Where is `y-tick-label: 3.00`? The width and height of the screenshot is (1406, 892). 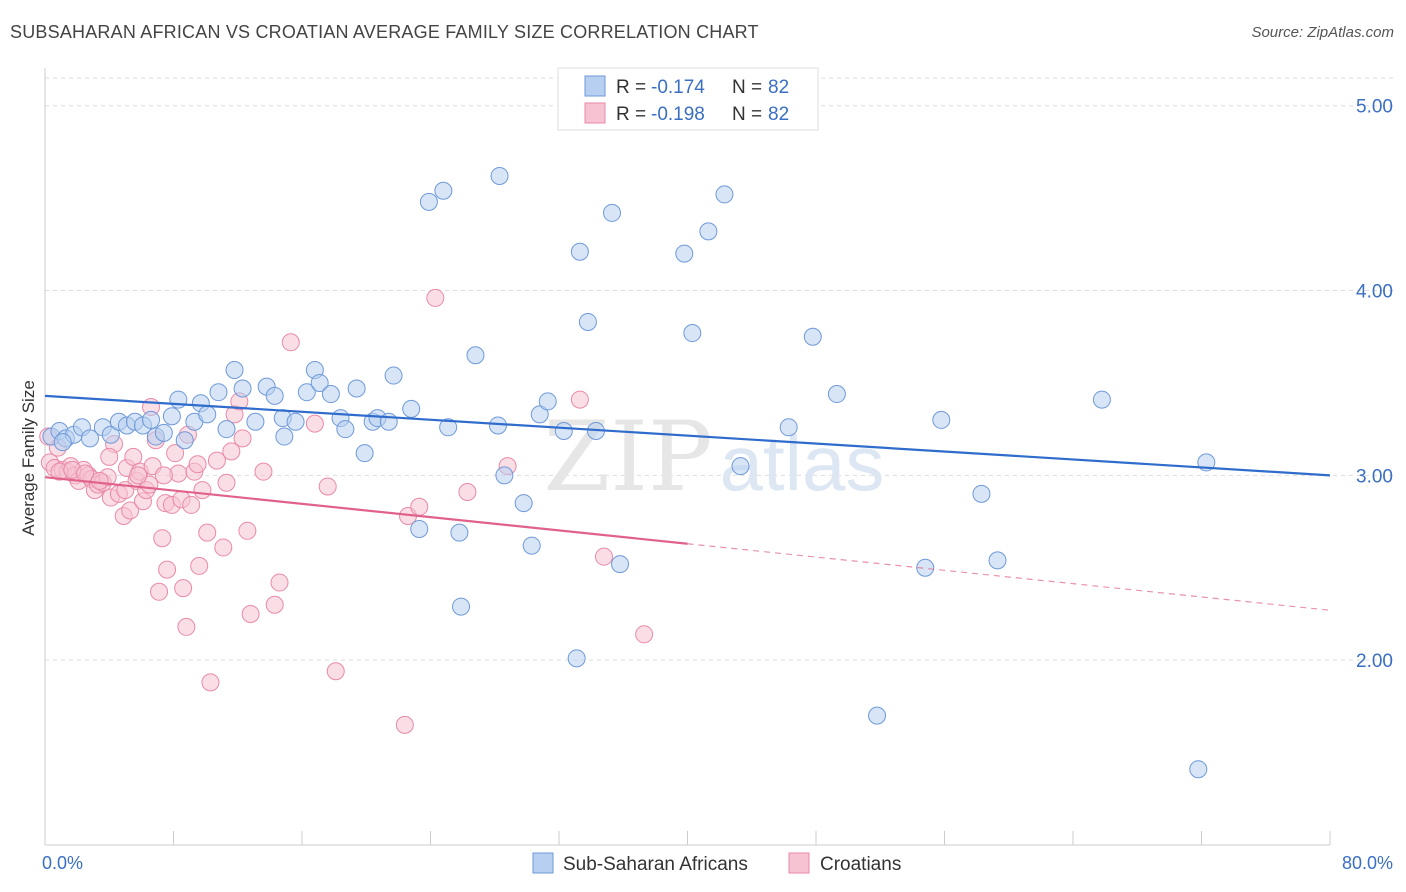 y-tick-label: 3.00 is located at coordinates (1374, 476).